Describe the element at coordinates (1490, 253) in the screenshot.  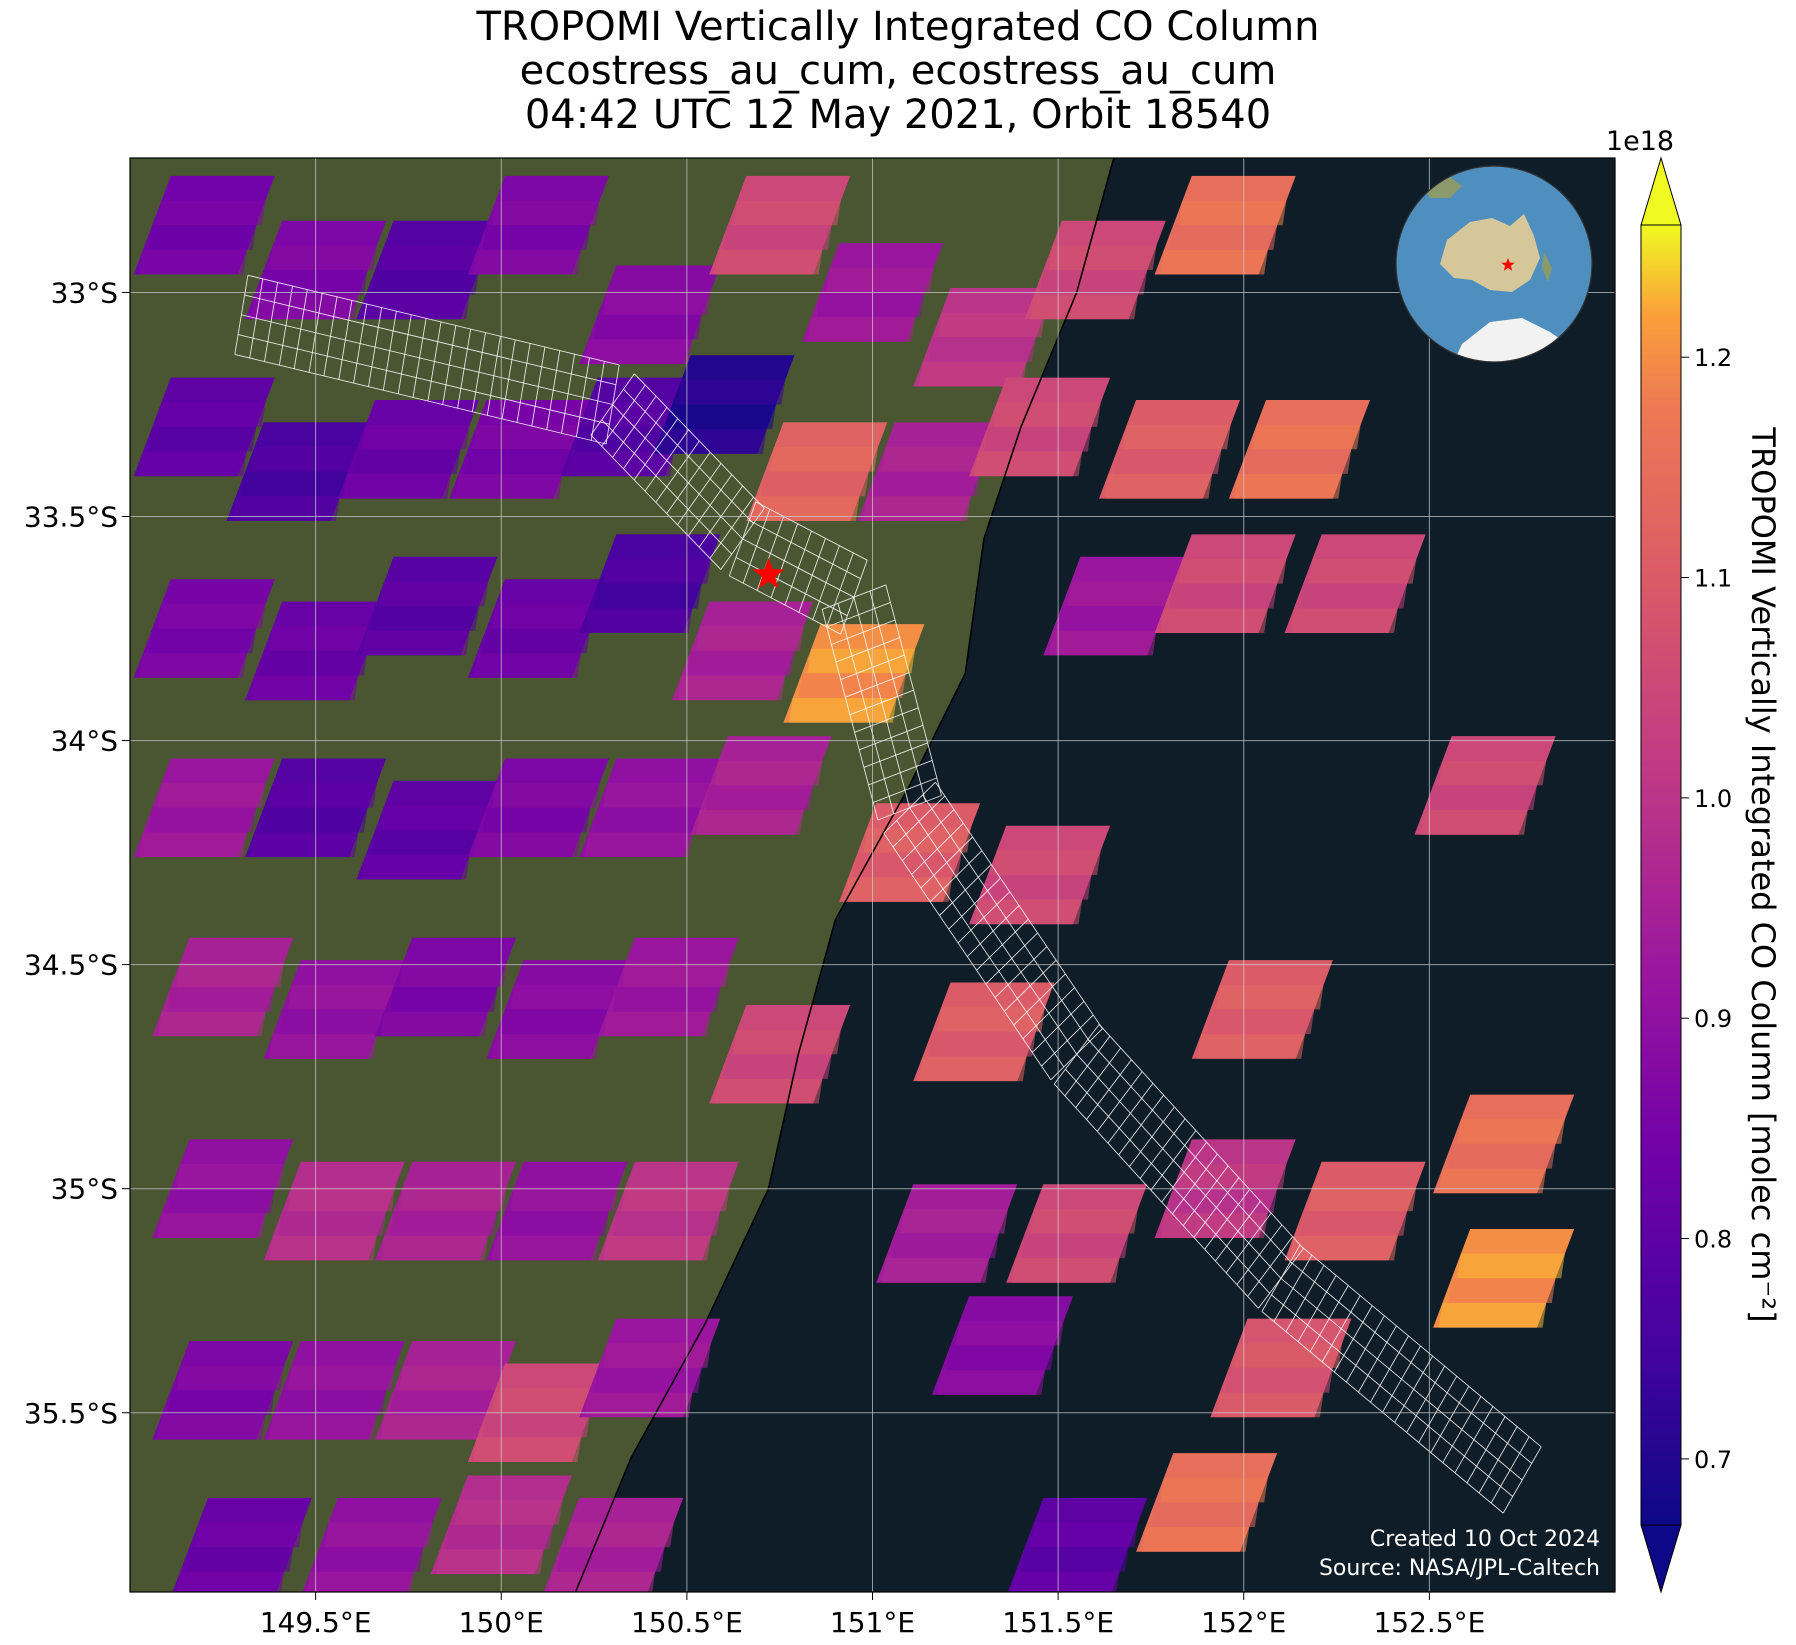
I see `globe-australia` at that location.